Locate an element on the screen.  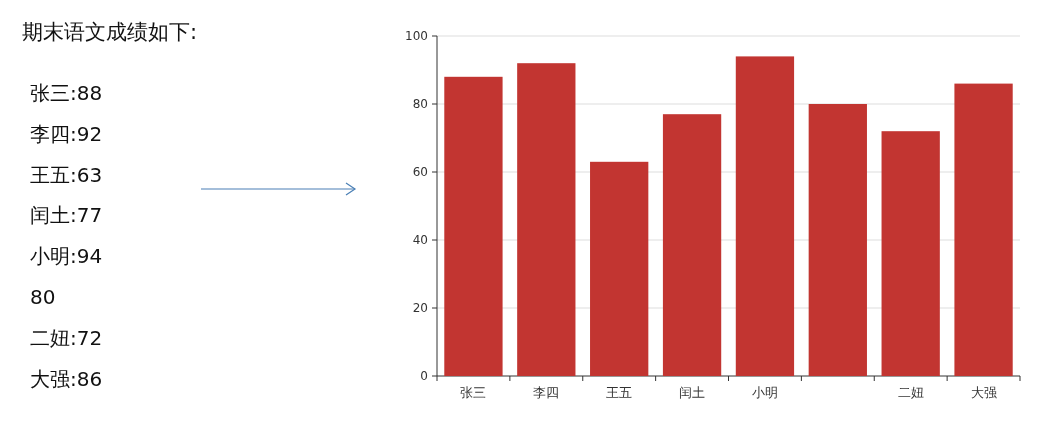
x-tick-label: 李四 is located at coordinates (546, 392).